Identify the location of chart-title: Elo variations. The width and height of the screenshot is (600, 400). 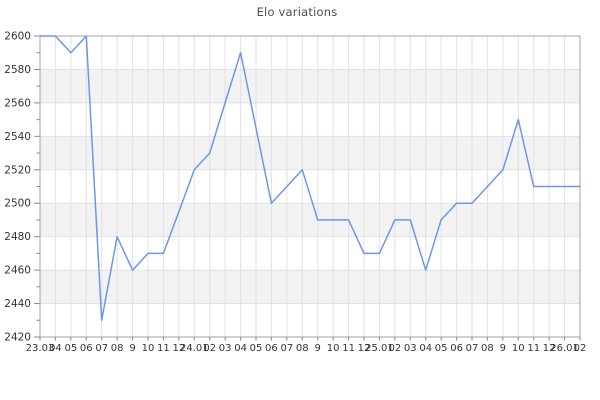
(297, 12).